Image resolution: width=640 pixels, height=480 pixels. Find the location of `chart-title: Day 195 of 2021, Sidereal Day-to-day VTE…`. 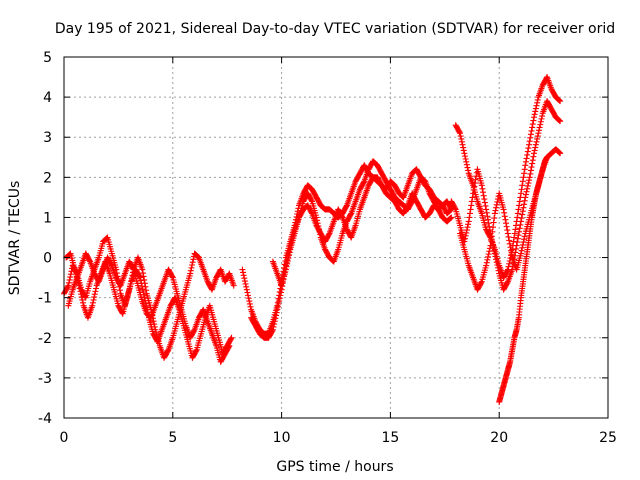

chart-title: Day 195 of 2021, Sidereal Day-to-day VTE… is located at coordinates (335, 29).